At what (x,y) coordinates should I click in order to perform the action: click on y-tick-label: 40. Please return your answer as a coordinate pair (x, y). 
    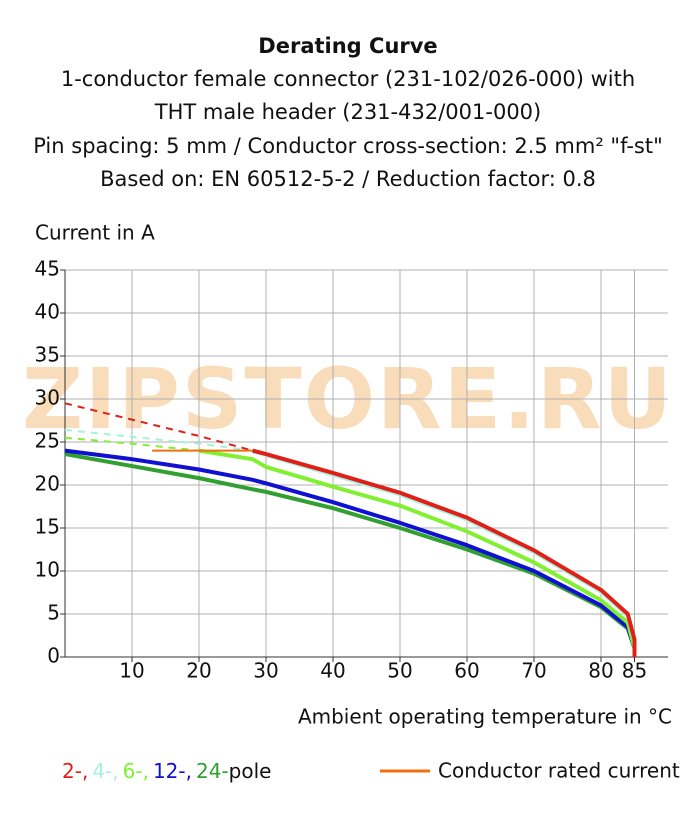
    Looking at the image, I should click on (47, 312).